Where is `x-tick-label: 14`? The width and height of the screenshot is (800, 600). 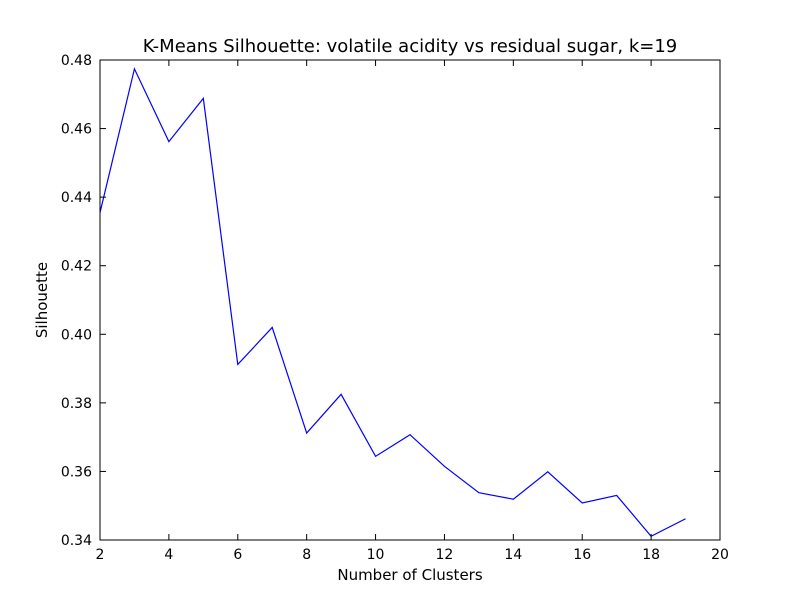 x-tick-label: 14 is located at coordinates (513, 555).